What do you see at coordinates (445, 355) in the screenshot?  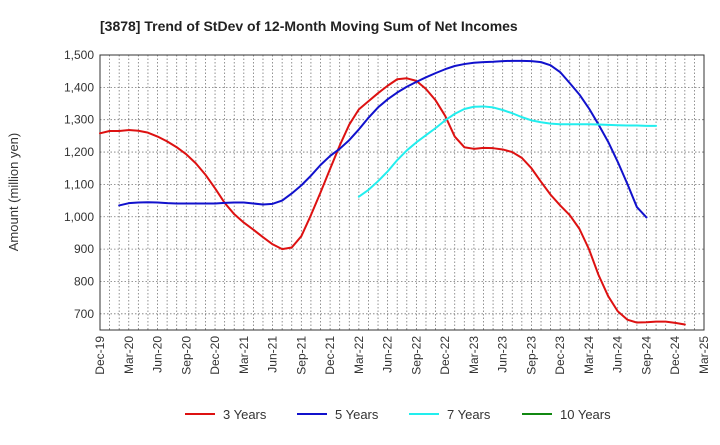 I see `x-tick-label: Dec-22` at bounding box center [445, 355].